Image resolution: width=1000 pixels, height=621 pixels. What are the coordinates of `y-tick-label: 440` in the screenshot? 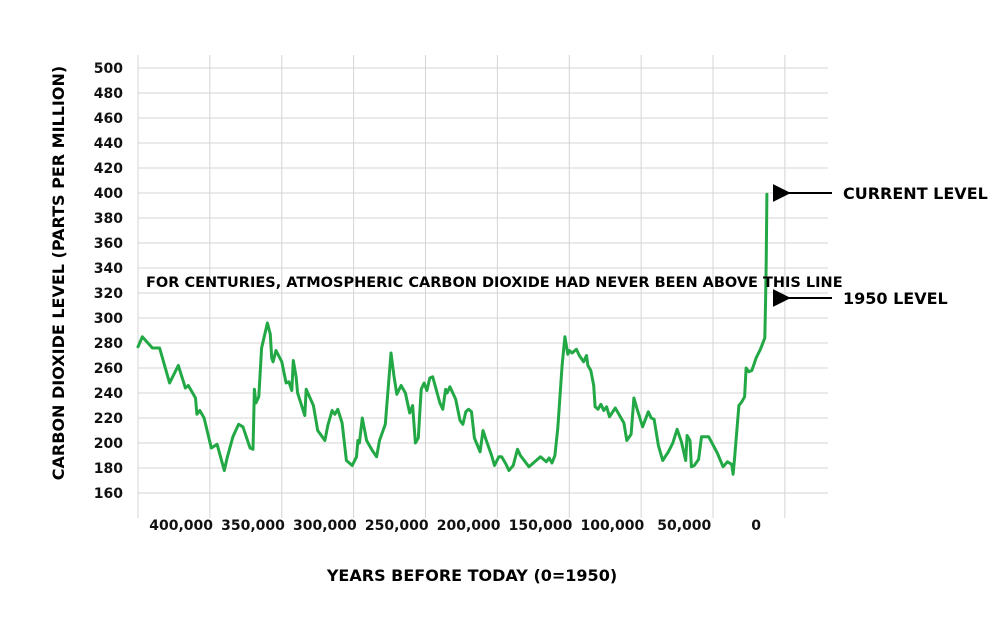 It's located at (108, 144).